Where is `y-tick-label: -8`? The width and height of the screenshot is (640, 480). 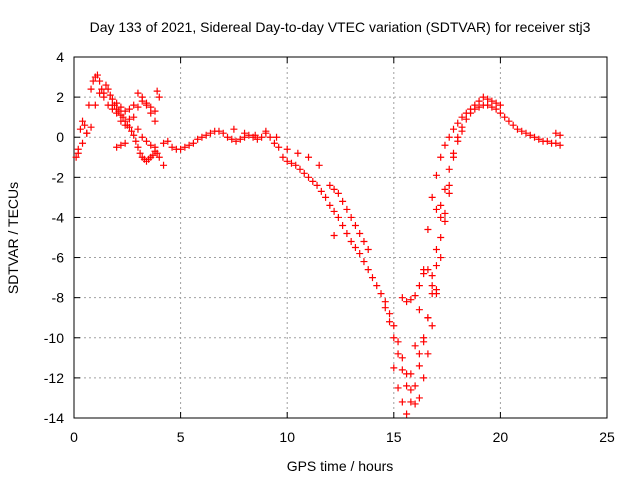 y-tick-label: -8 is located at coordinates (58, 298).